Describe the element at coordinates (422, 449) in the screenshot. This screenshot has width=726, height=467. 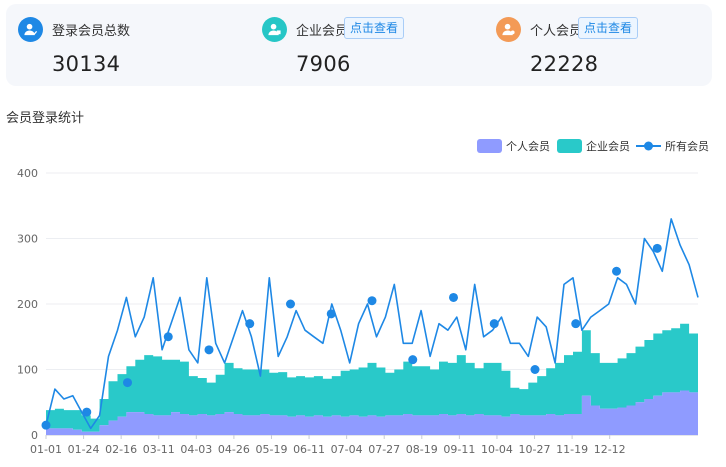
I see `x-tick-label: 08-19` at that location.